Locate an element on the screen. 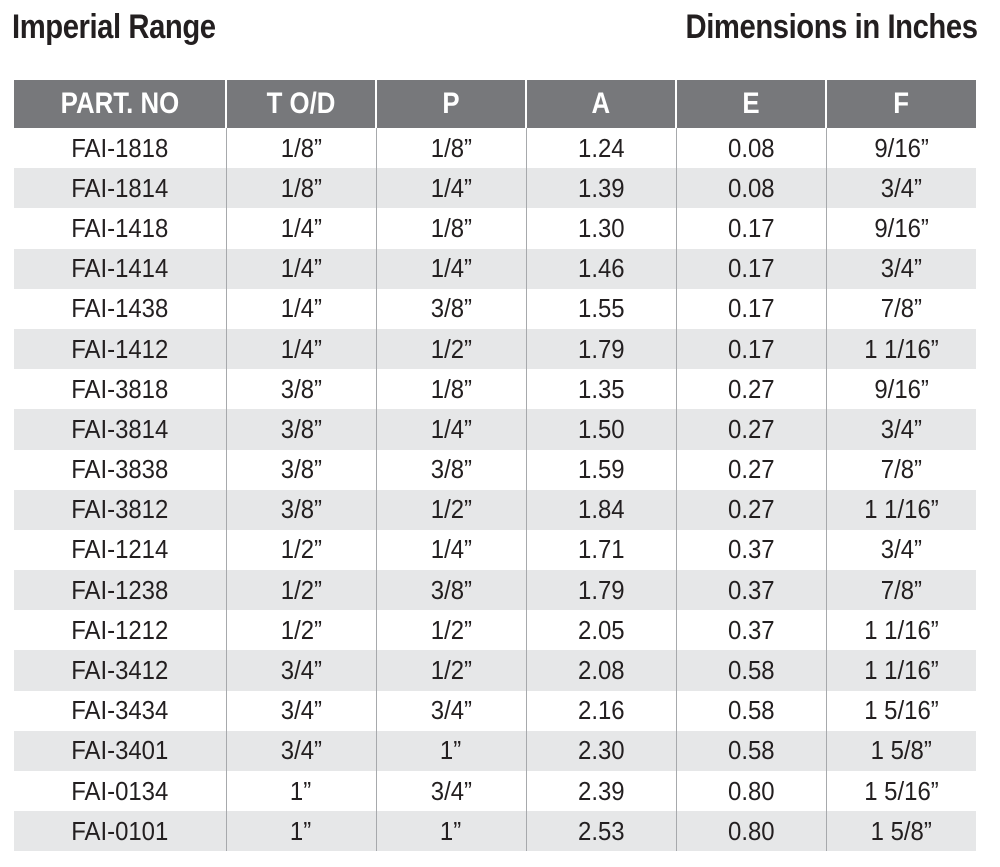 Image resolution: width=1000 pixels, height=867 pixels. table-row: FAI-1414 1/4” 1/4” 1.46 0.17 3/4” is located at coordinates (495, 268).